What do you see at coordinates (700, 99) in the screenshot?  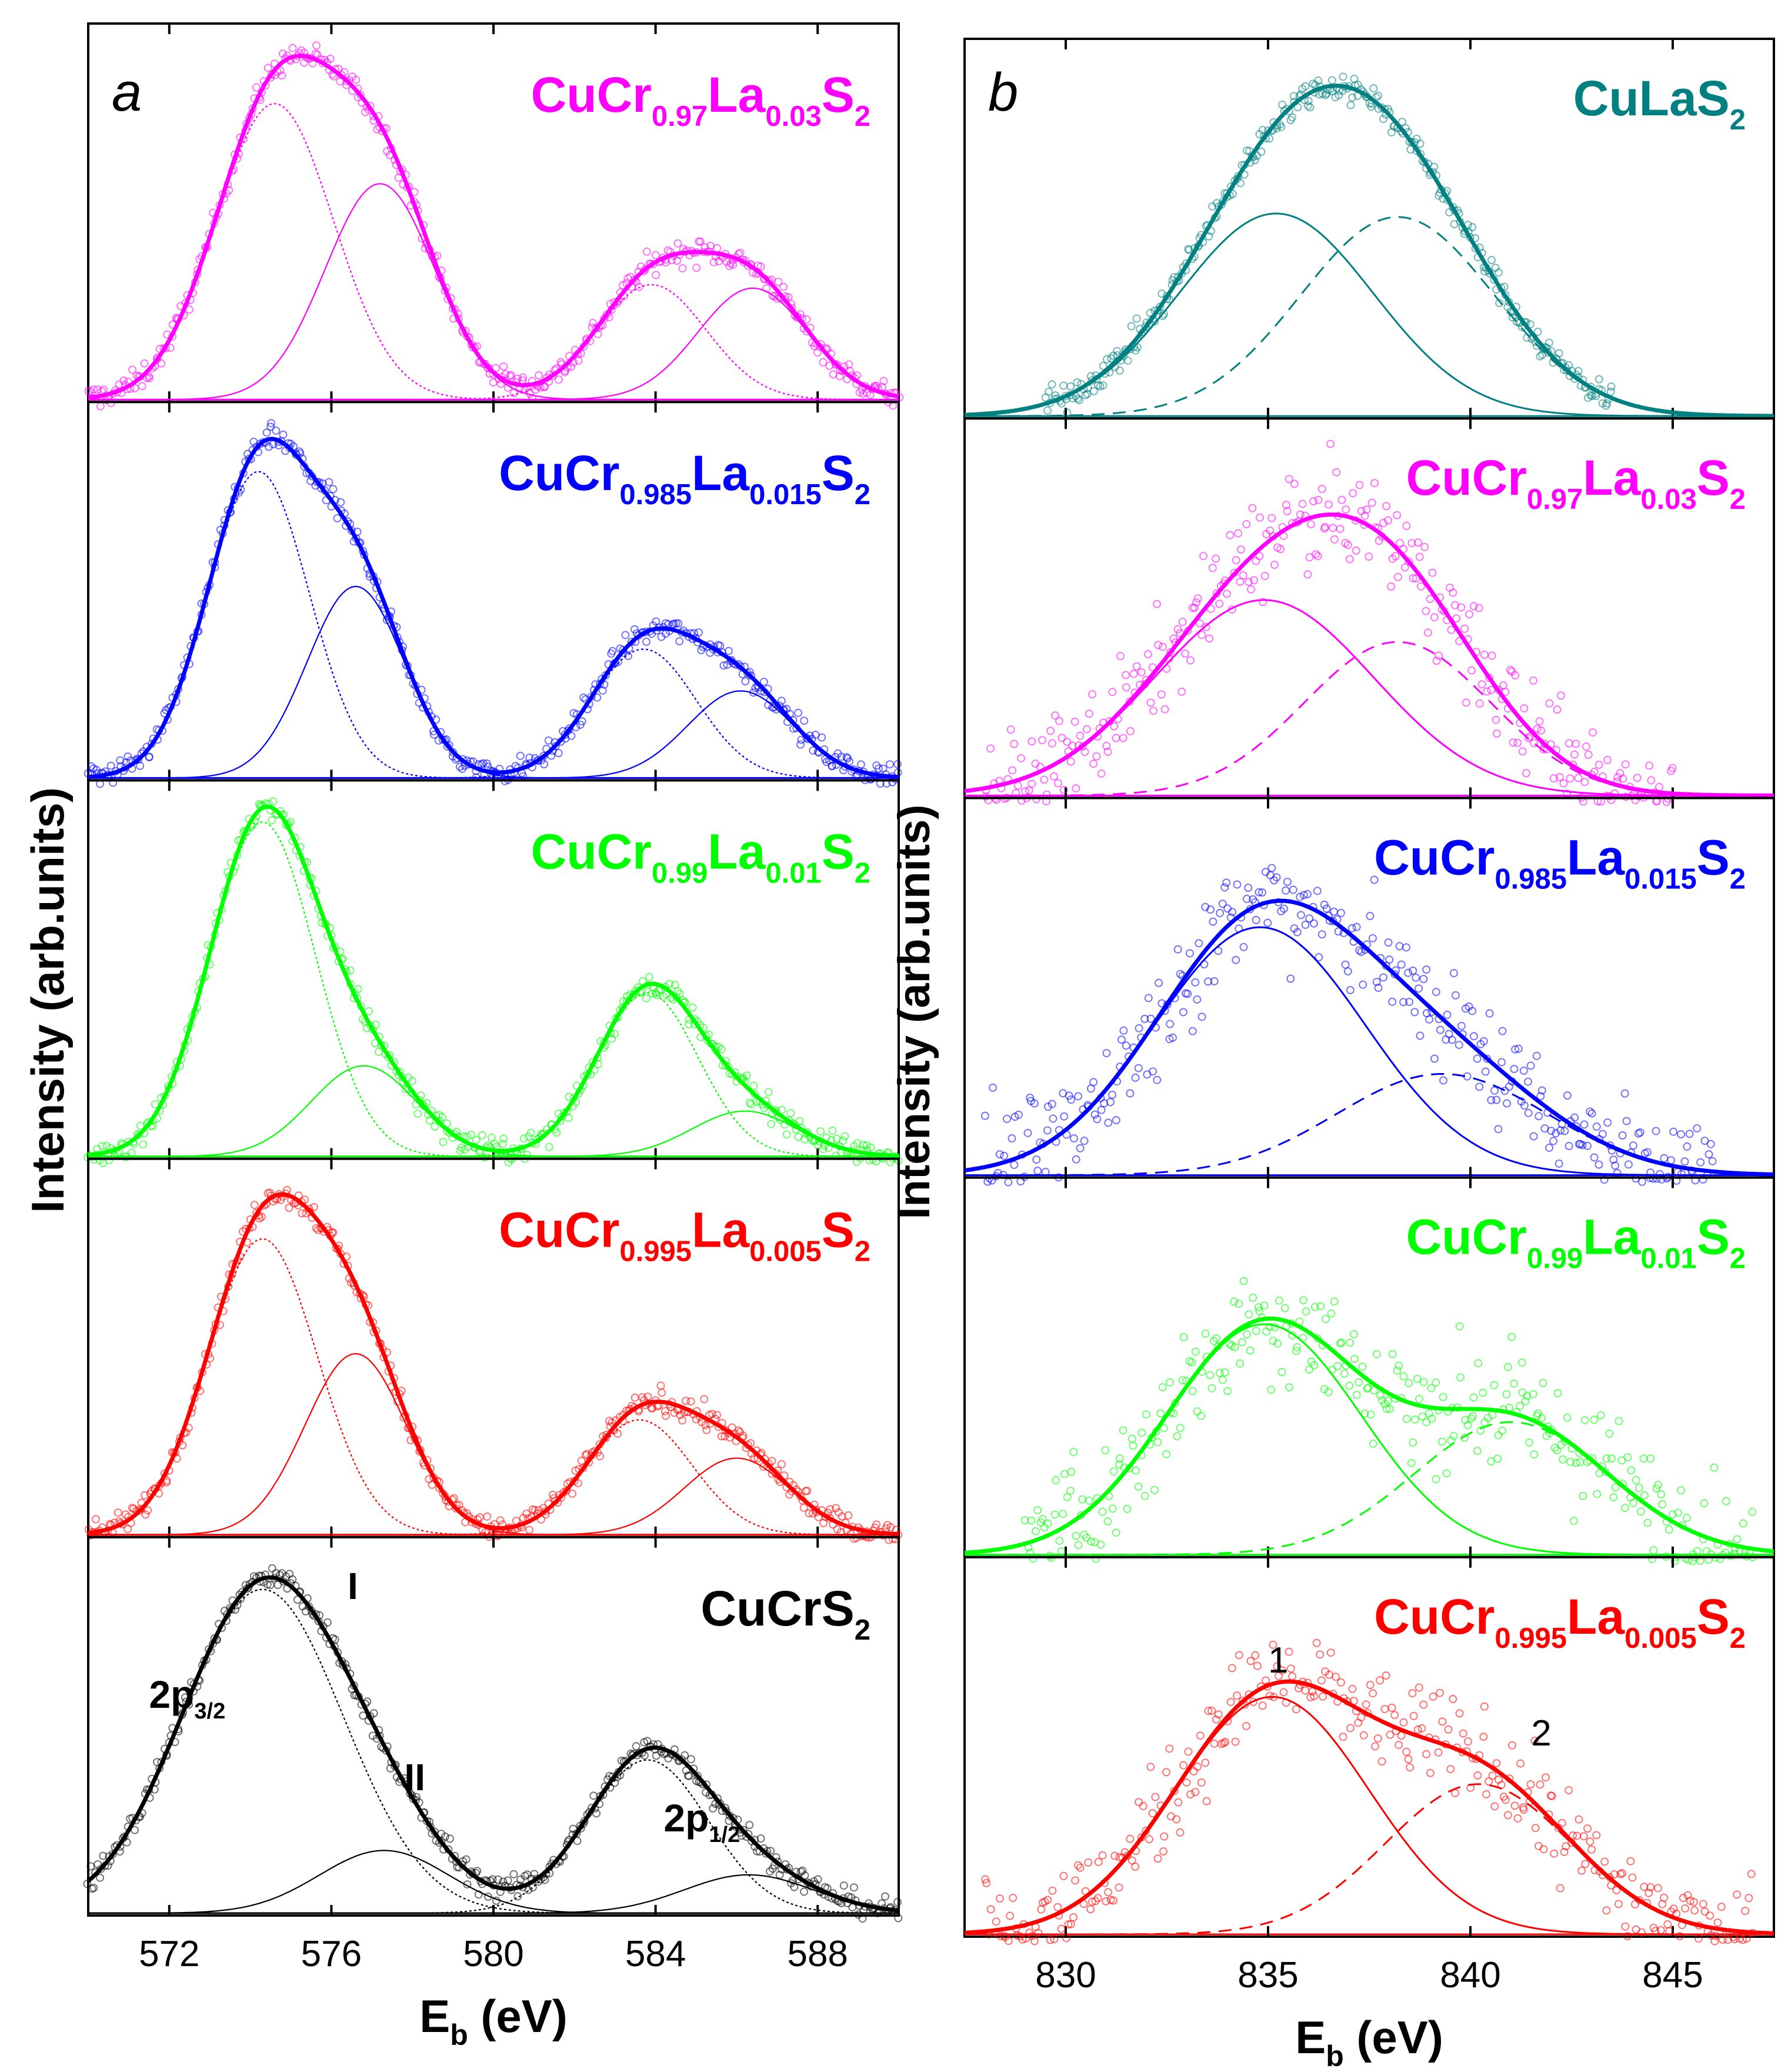 I see `sample-label: CuCr0.97La0.03S2` at bounding box center [700, 99].